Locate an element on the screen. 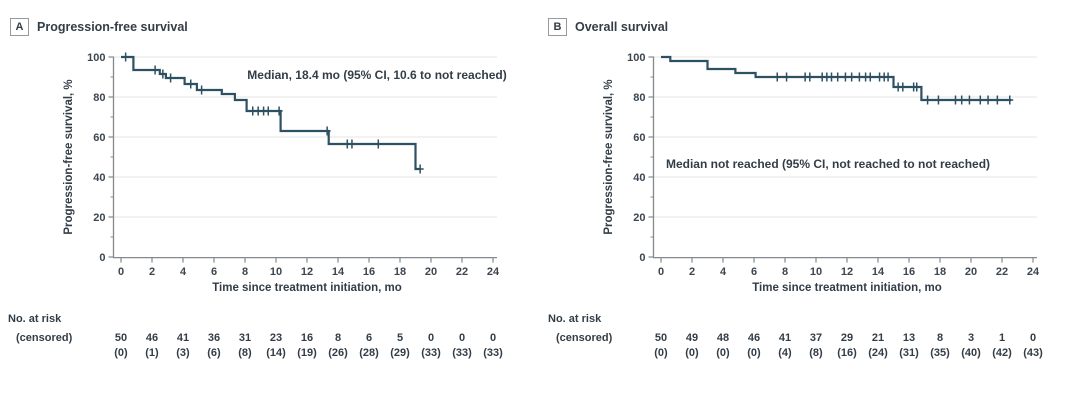  censored-count: (35) is located at coordinates (940, 353).